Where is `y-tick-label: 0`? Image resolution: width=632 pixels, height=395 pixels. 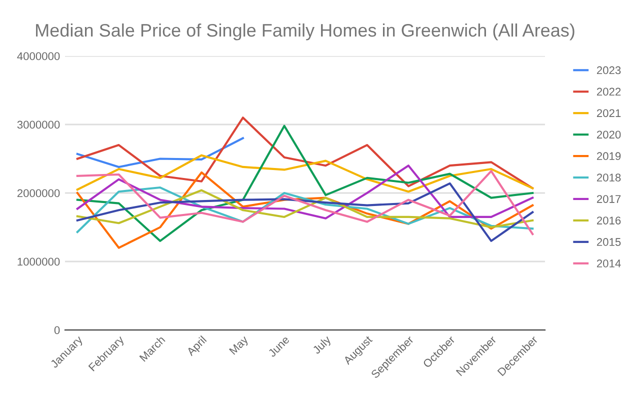
y-tick-label: 0 is located at coordinates (57, 330).